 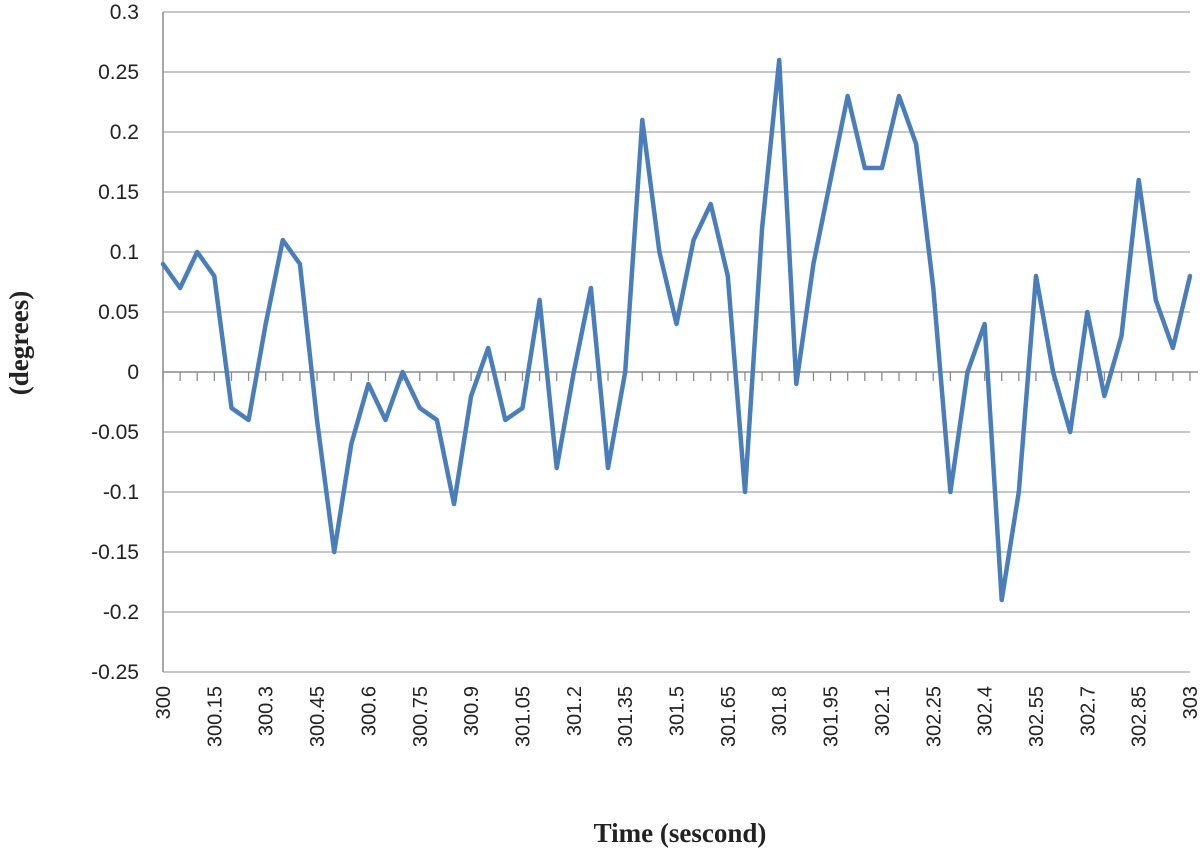 I want to click on x-tick-label: 300, so click(x=164, y=702).